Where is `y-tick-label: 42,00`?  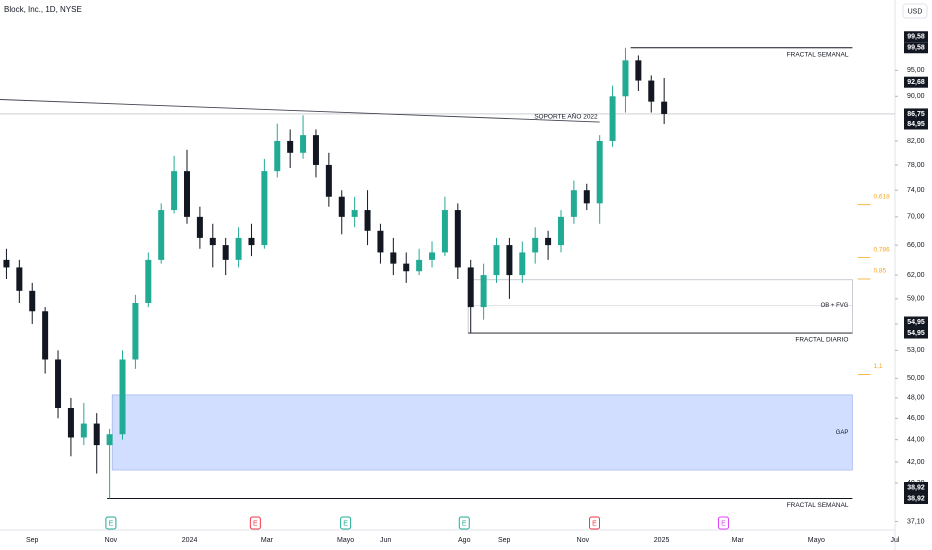
y-tick-label: 42,00 is located at coordinates (916, 462).